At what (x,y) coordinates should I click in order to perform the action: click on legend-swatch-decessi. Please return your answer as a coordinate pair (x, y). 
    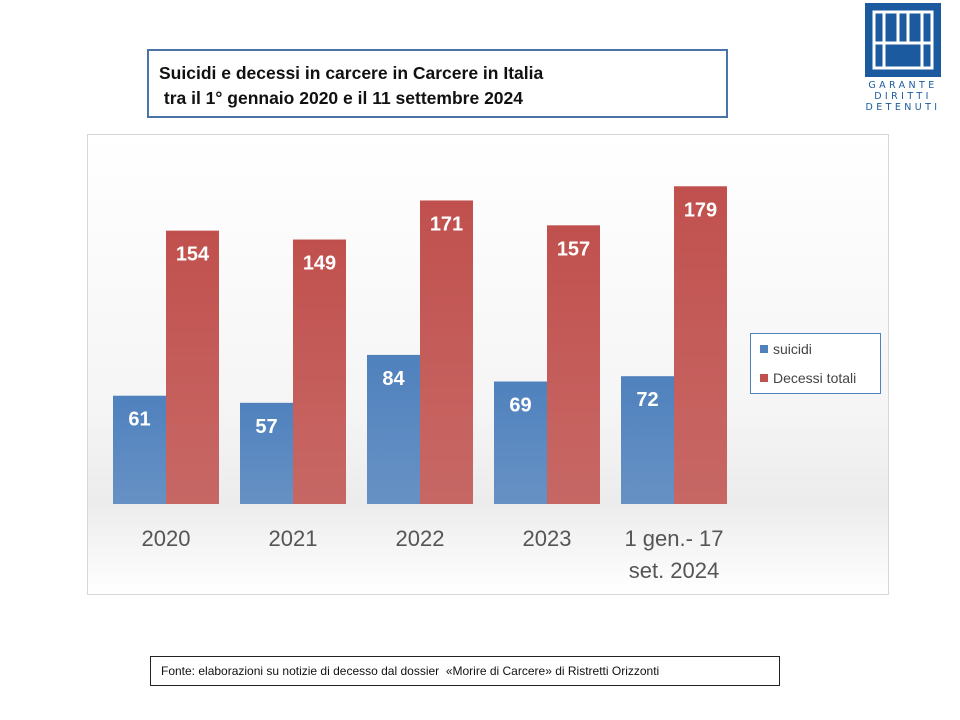
    Looking at the image, I should click on (764, 378).